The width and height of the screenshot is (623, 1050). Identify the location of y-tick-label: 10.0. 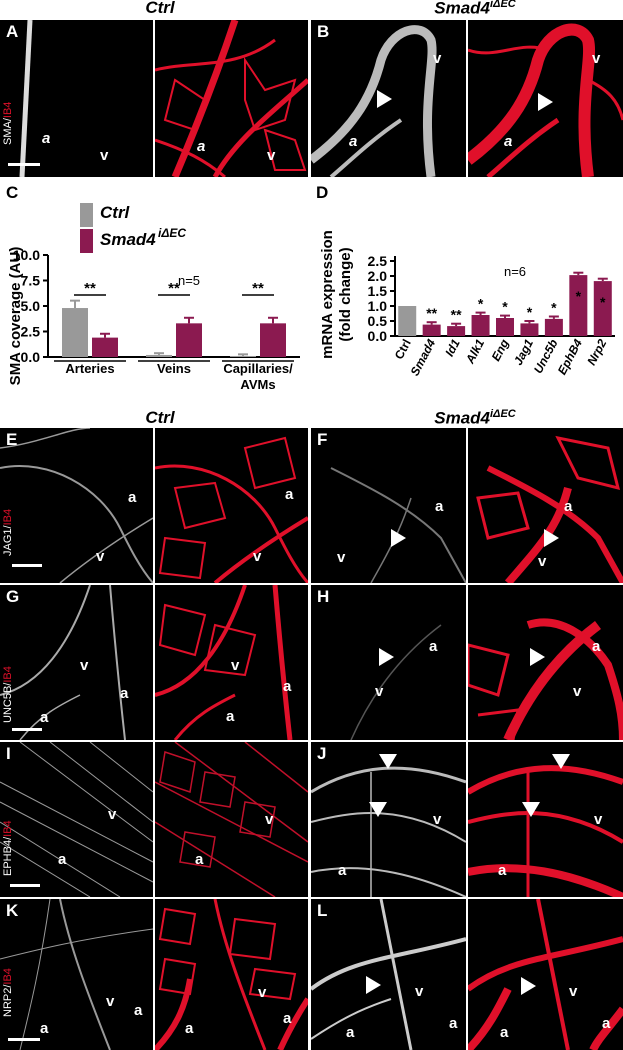
(26, 255).